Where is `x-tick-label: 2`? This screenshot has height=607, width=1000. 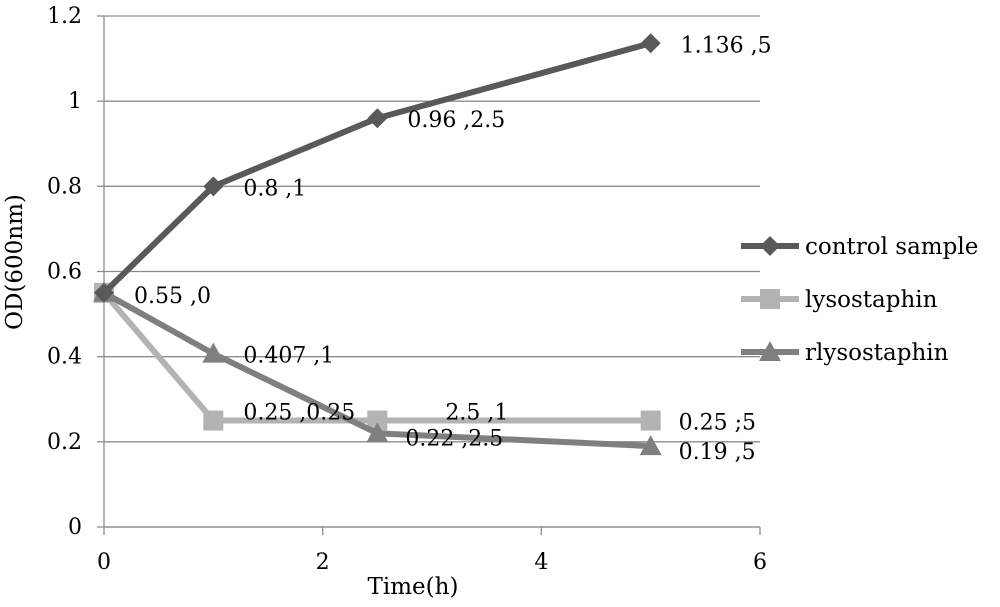
x-tick-label: 2 is located at coordinates (323, 562).